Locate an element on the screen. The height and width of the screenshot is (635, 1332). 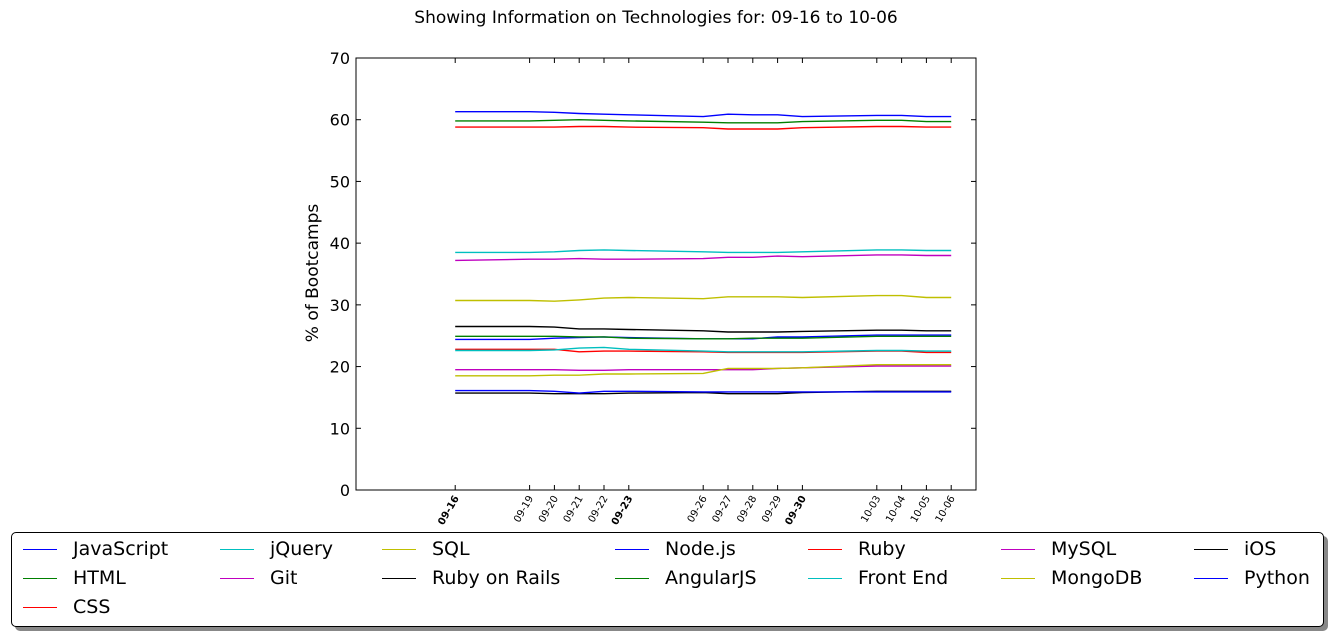
x-tick-label: 10-06 is located at coordinates (946, 509).